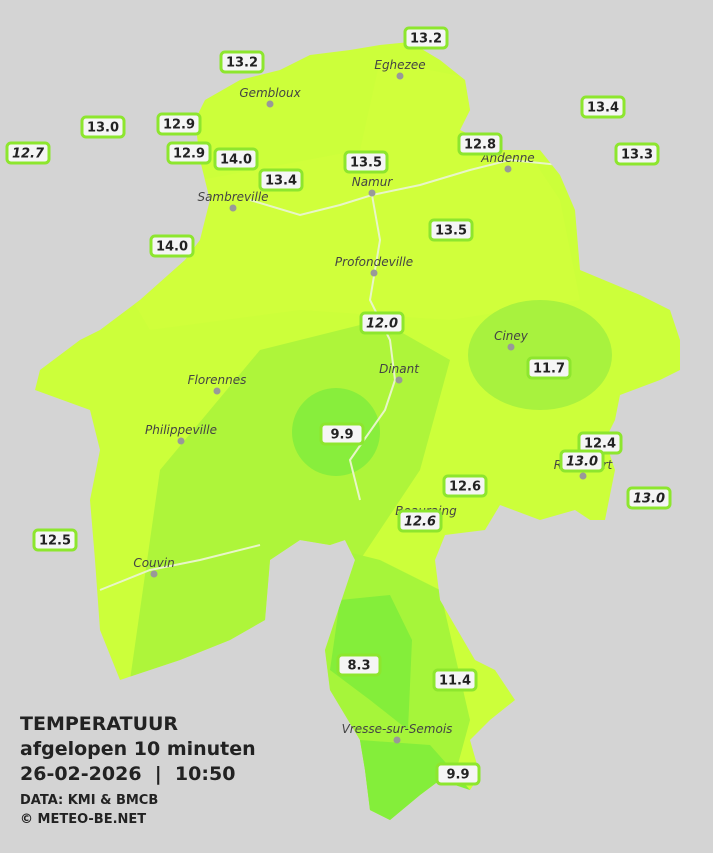  What do you see at coordinates (374, 262) in the screenshot?
I see `city-label: Profondeville` at bounding box center [374, 262].